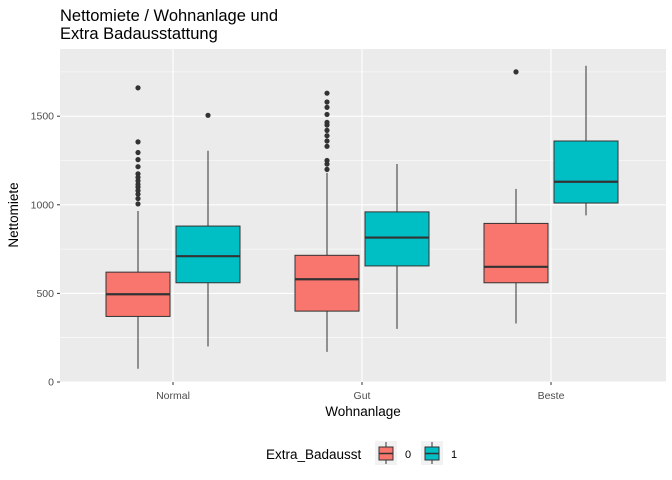 This screenshot has width=672, height=480. I want to click on y-tick-label: 1000, so click(43, 205).